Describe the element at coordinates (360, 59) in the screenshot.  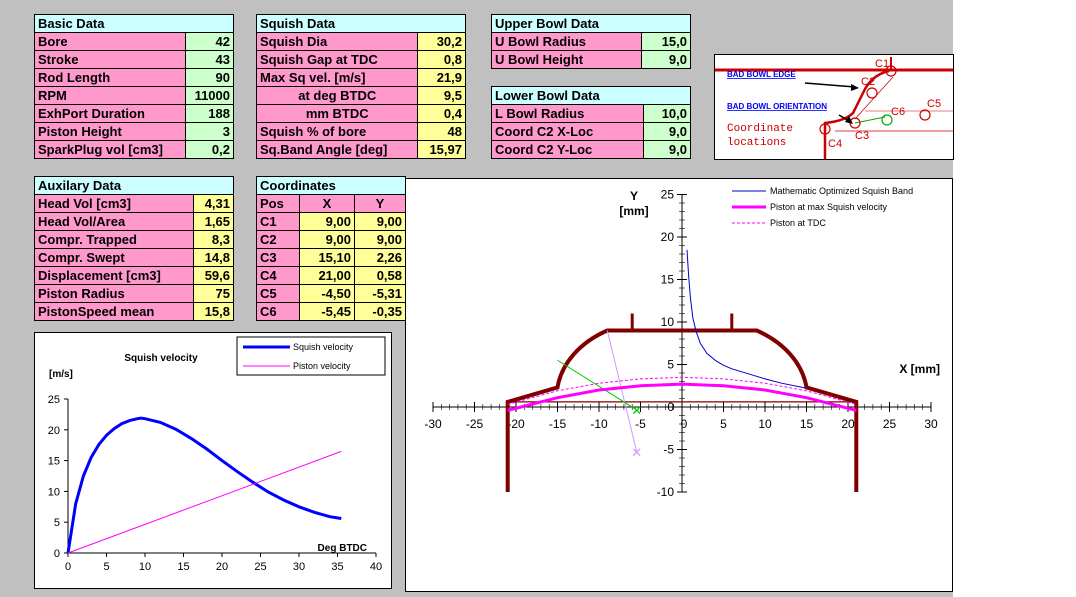
I see `table-row: Squish Gap at TDC 0,8` at that location.